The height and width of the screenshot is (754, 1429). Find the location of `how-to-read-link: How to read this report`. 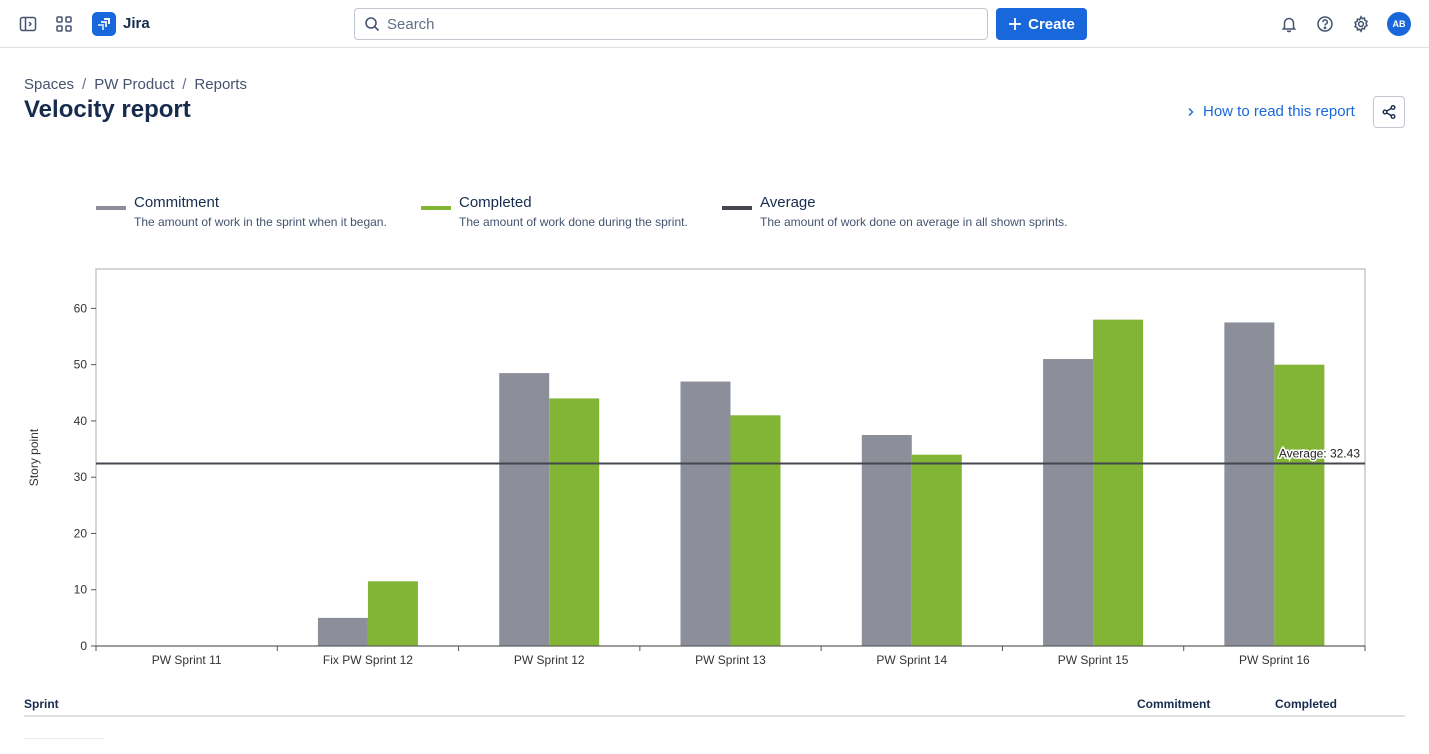

how-to-read-link: How to read this report is located at coordinates (1270, 111).